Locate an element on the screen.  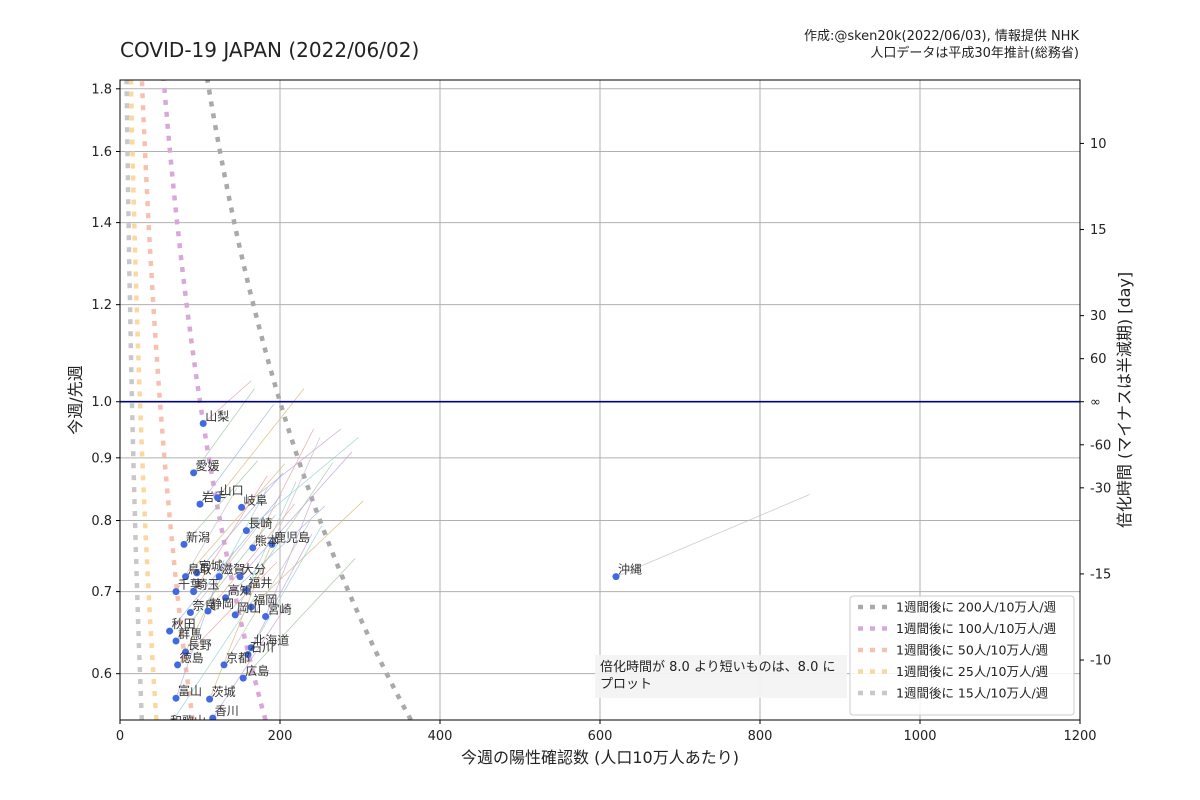
point-label: 茨城 is located at coordinates (224, 692).